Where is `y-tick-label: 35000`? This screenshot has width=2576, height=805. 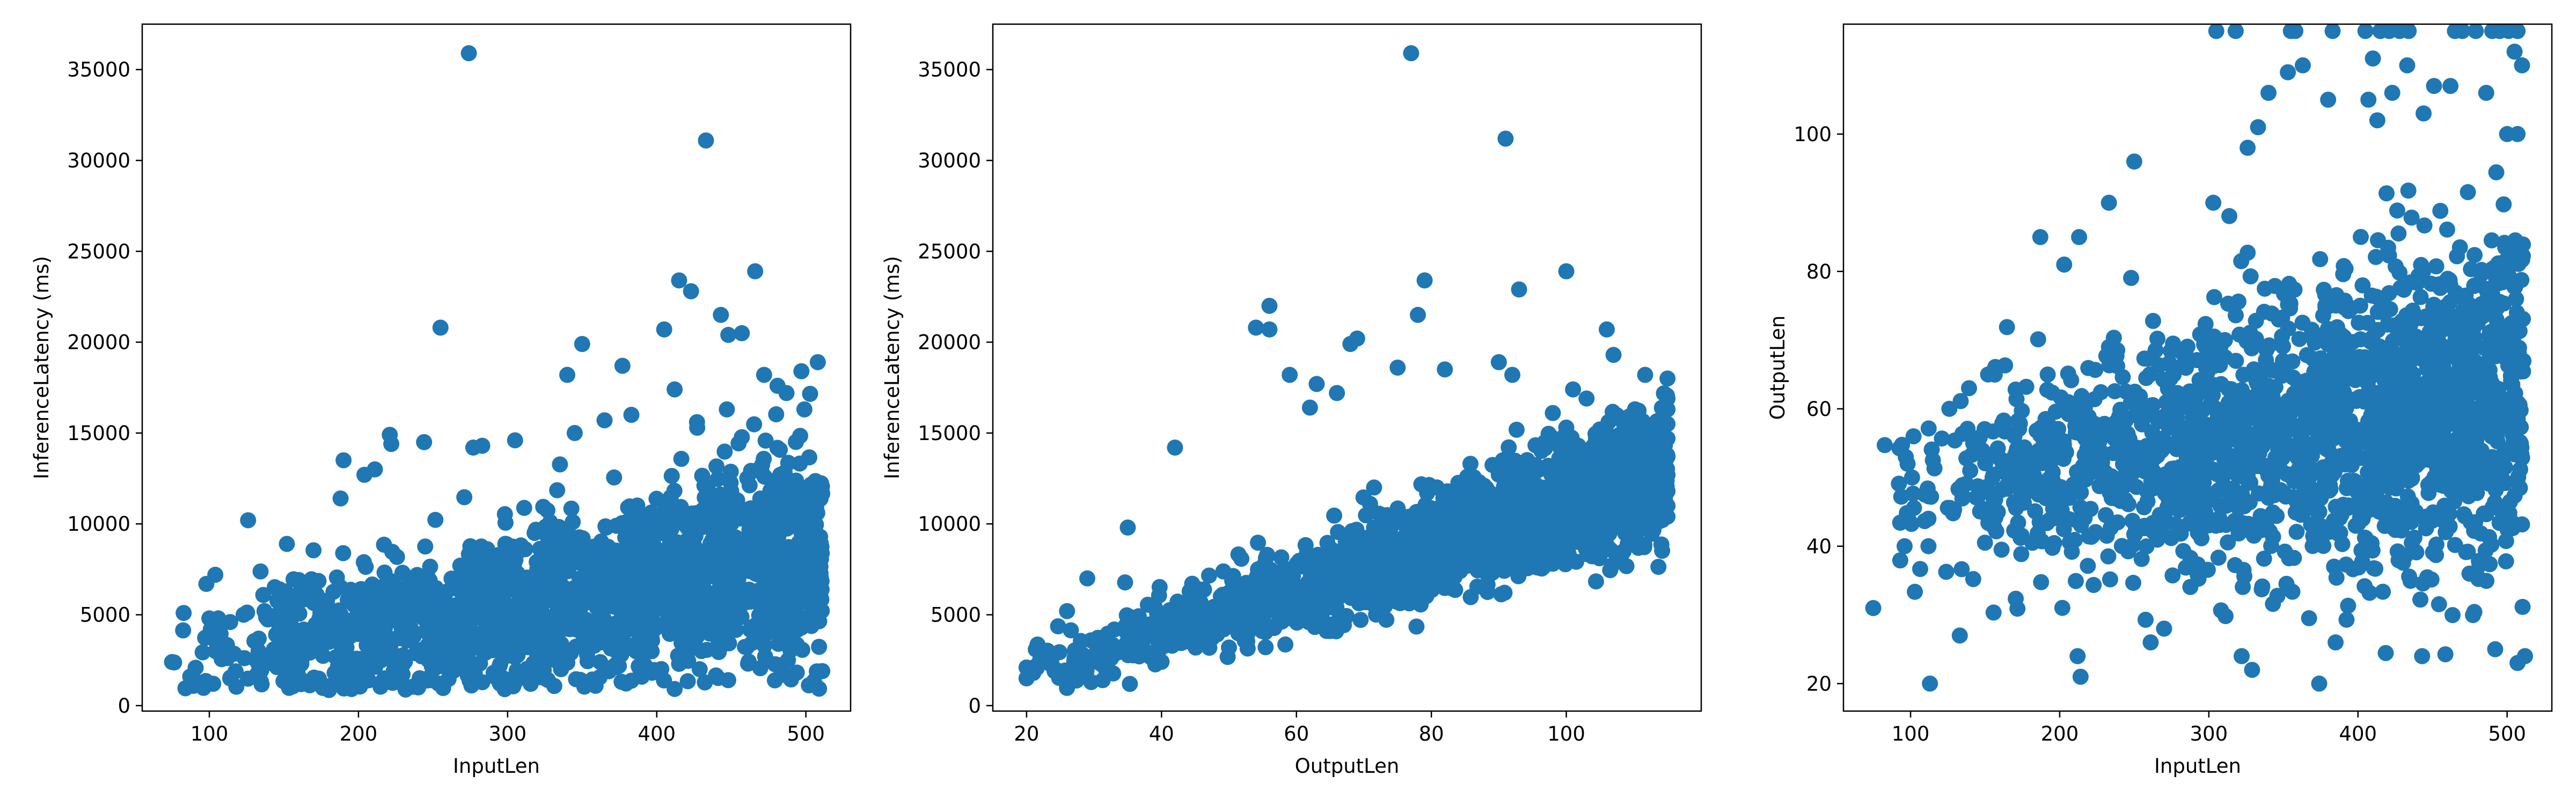 y-tick-label: 35000 is located at coordinates (949, 70).